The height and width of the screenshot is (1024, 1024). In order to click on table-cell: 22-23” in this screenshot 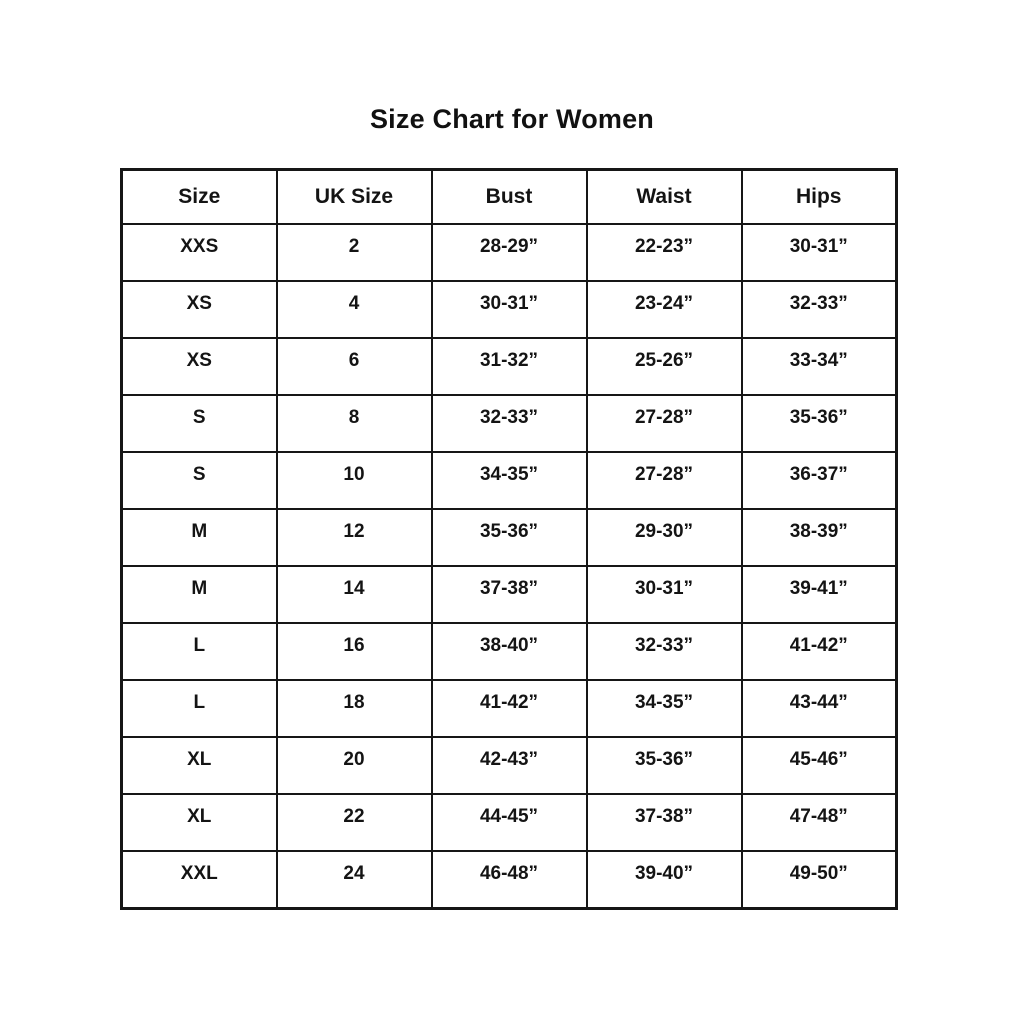, I will do `click(664, 252)`.